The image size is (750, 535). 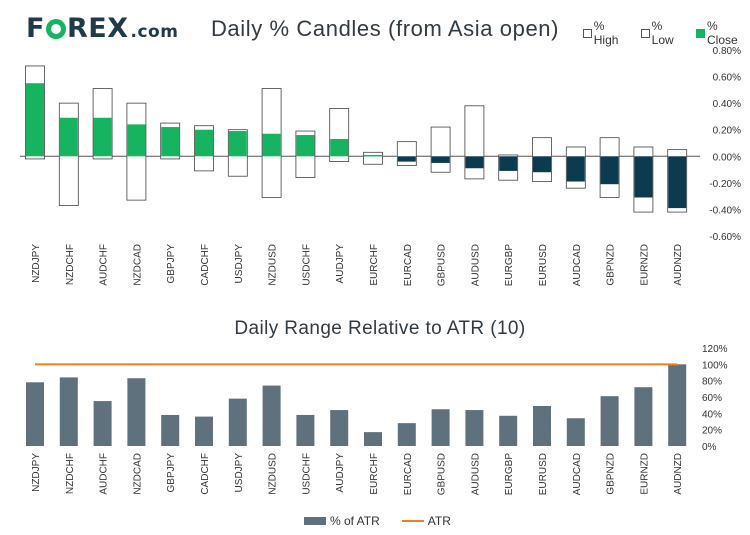 I want to click on candles-xtick: USDJPY, so click(x=239, y=264).